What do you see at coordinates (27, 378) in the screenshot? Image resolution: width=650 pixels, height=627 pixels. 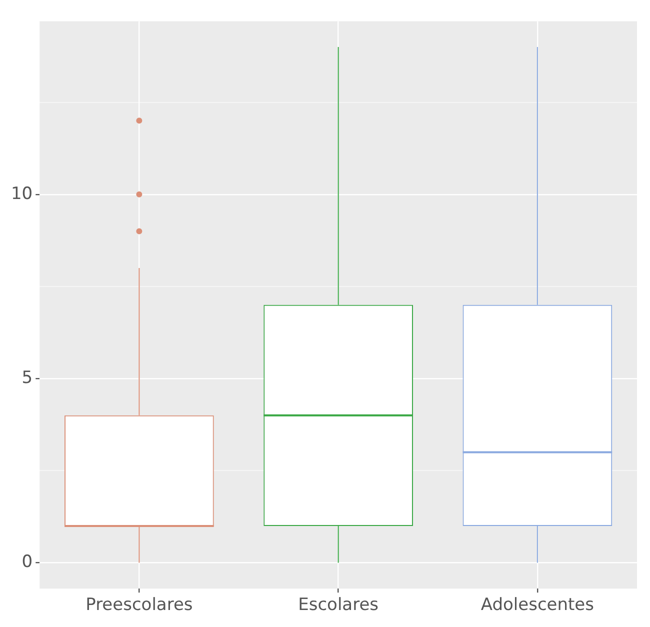 I see `y-tick-label: 5` at bounding box center [27, 378].